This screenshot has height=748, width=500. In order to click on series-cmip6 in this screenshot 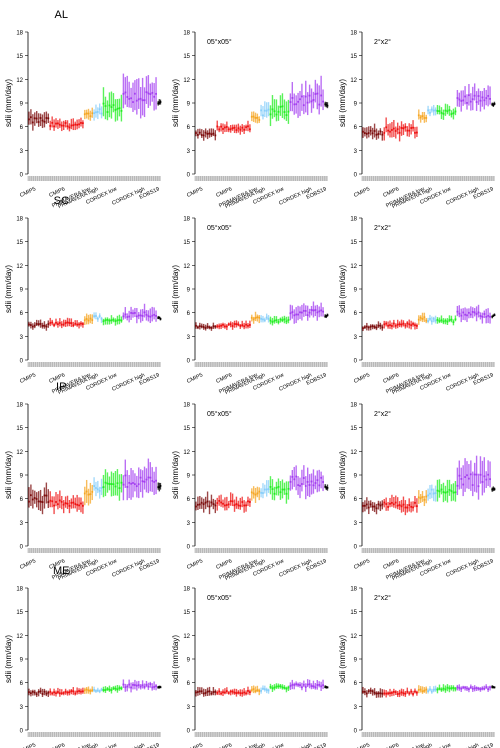, I will do `click(66, 323)`.